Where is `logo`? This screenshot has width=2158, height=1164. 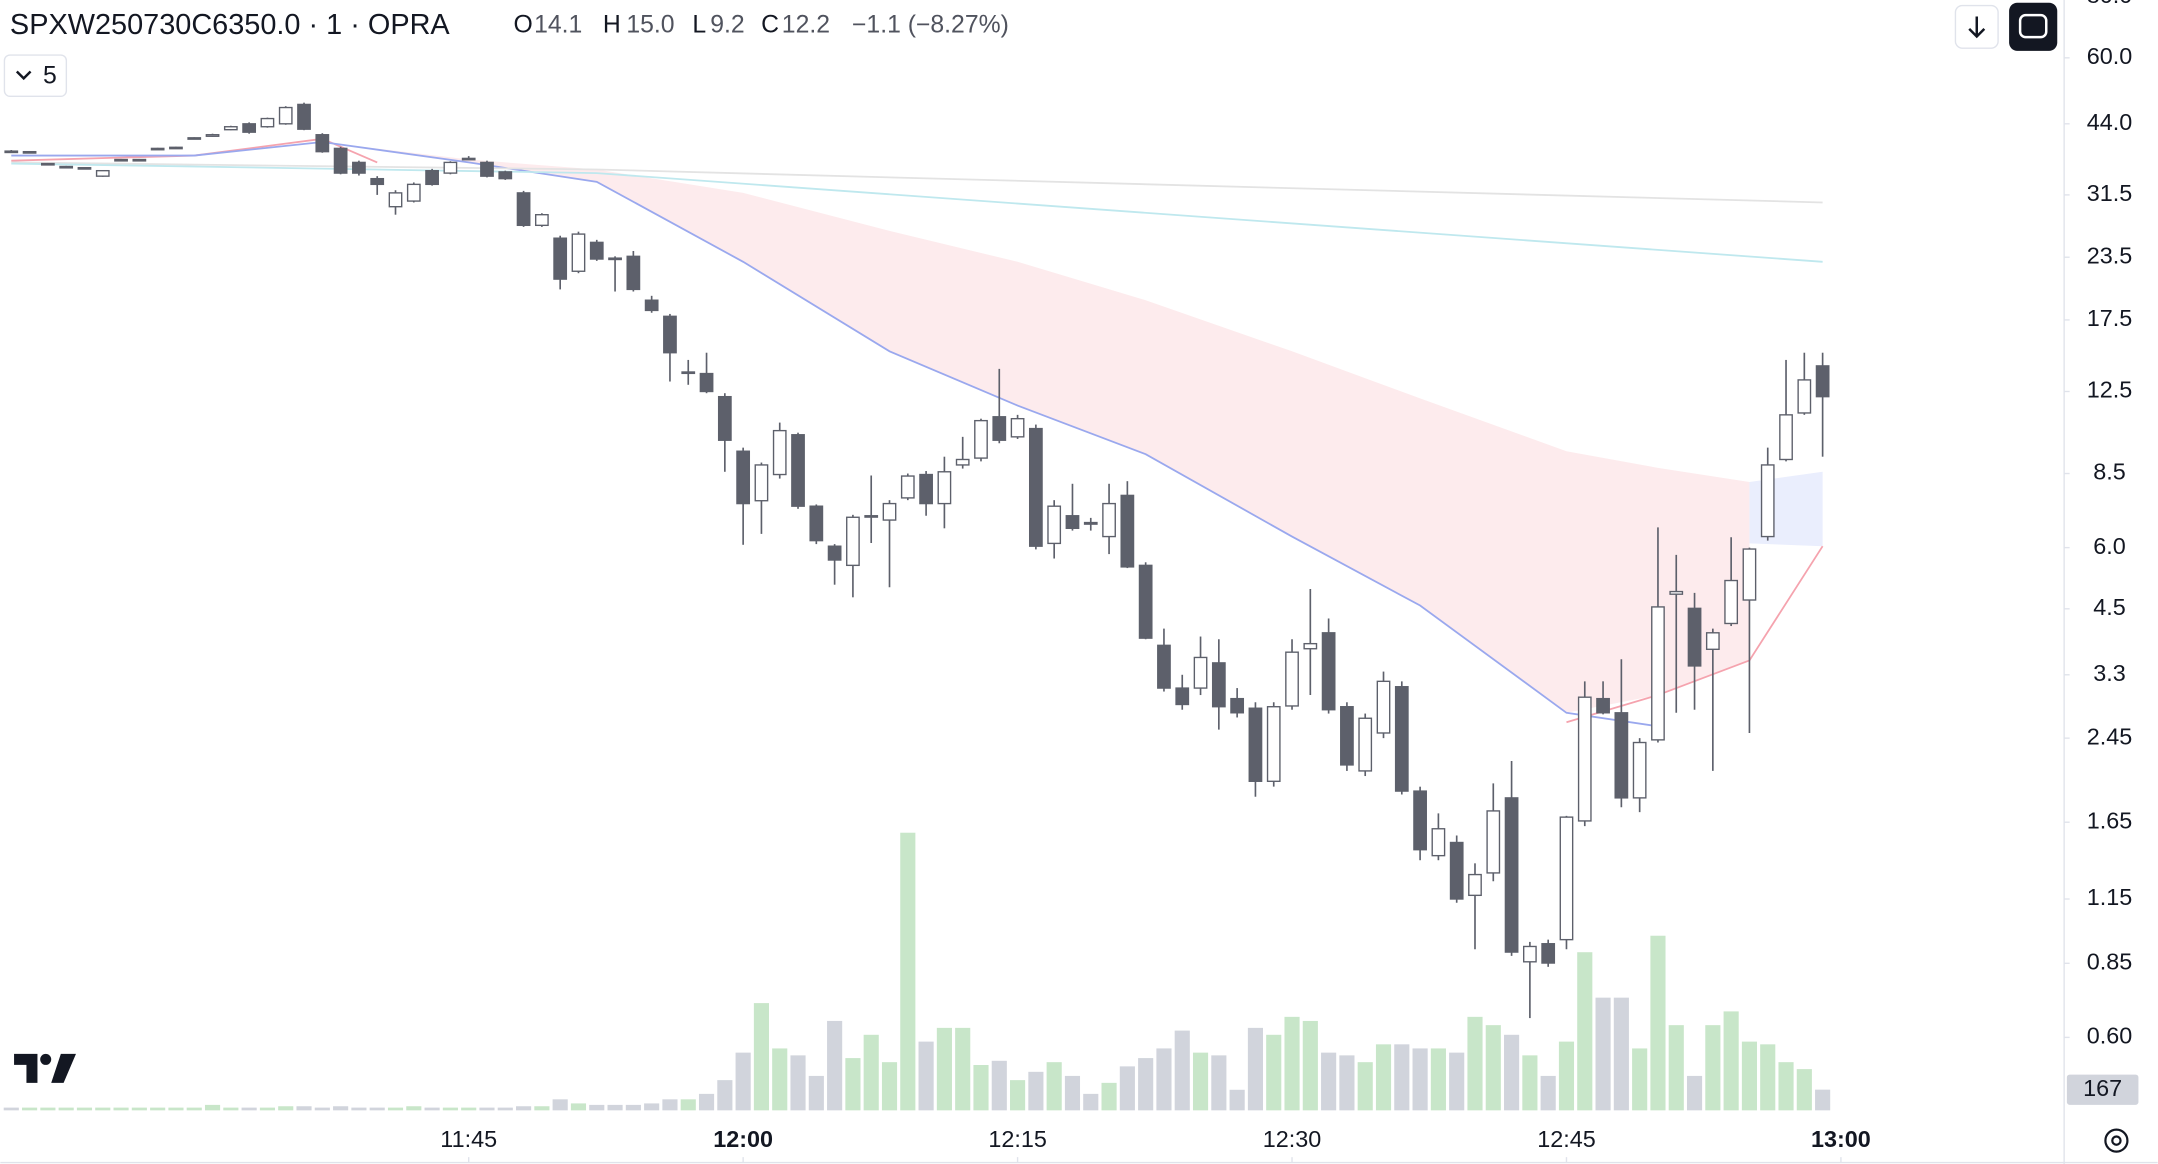
logo is located at coordinates (45, 1068).